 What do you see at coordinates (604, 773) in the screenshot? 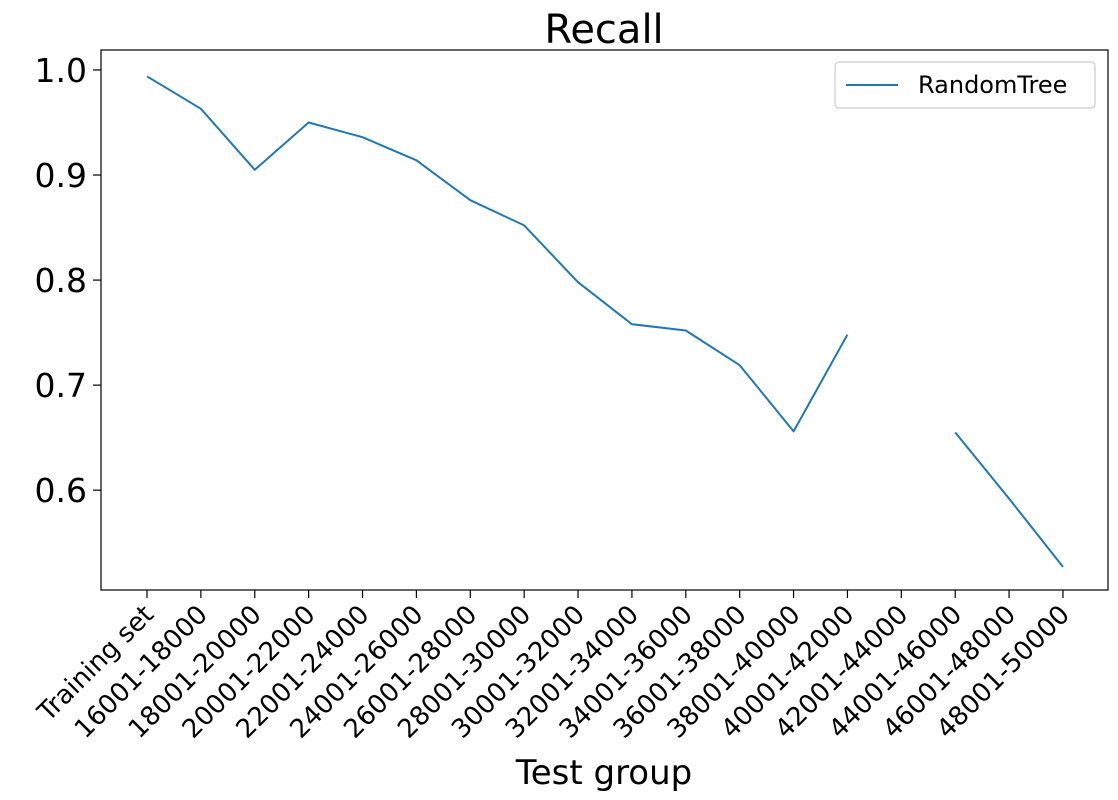
I see `x-axis-label: Test group` at bounding box center [604, 773].